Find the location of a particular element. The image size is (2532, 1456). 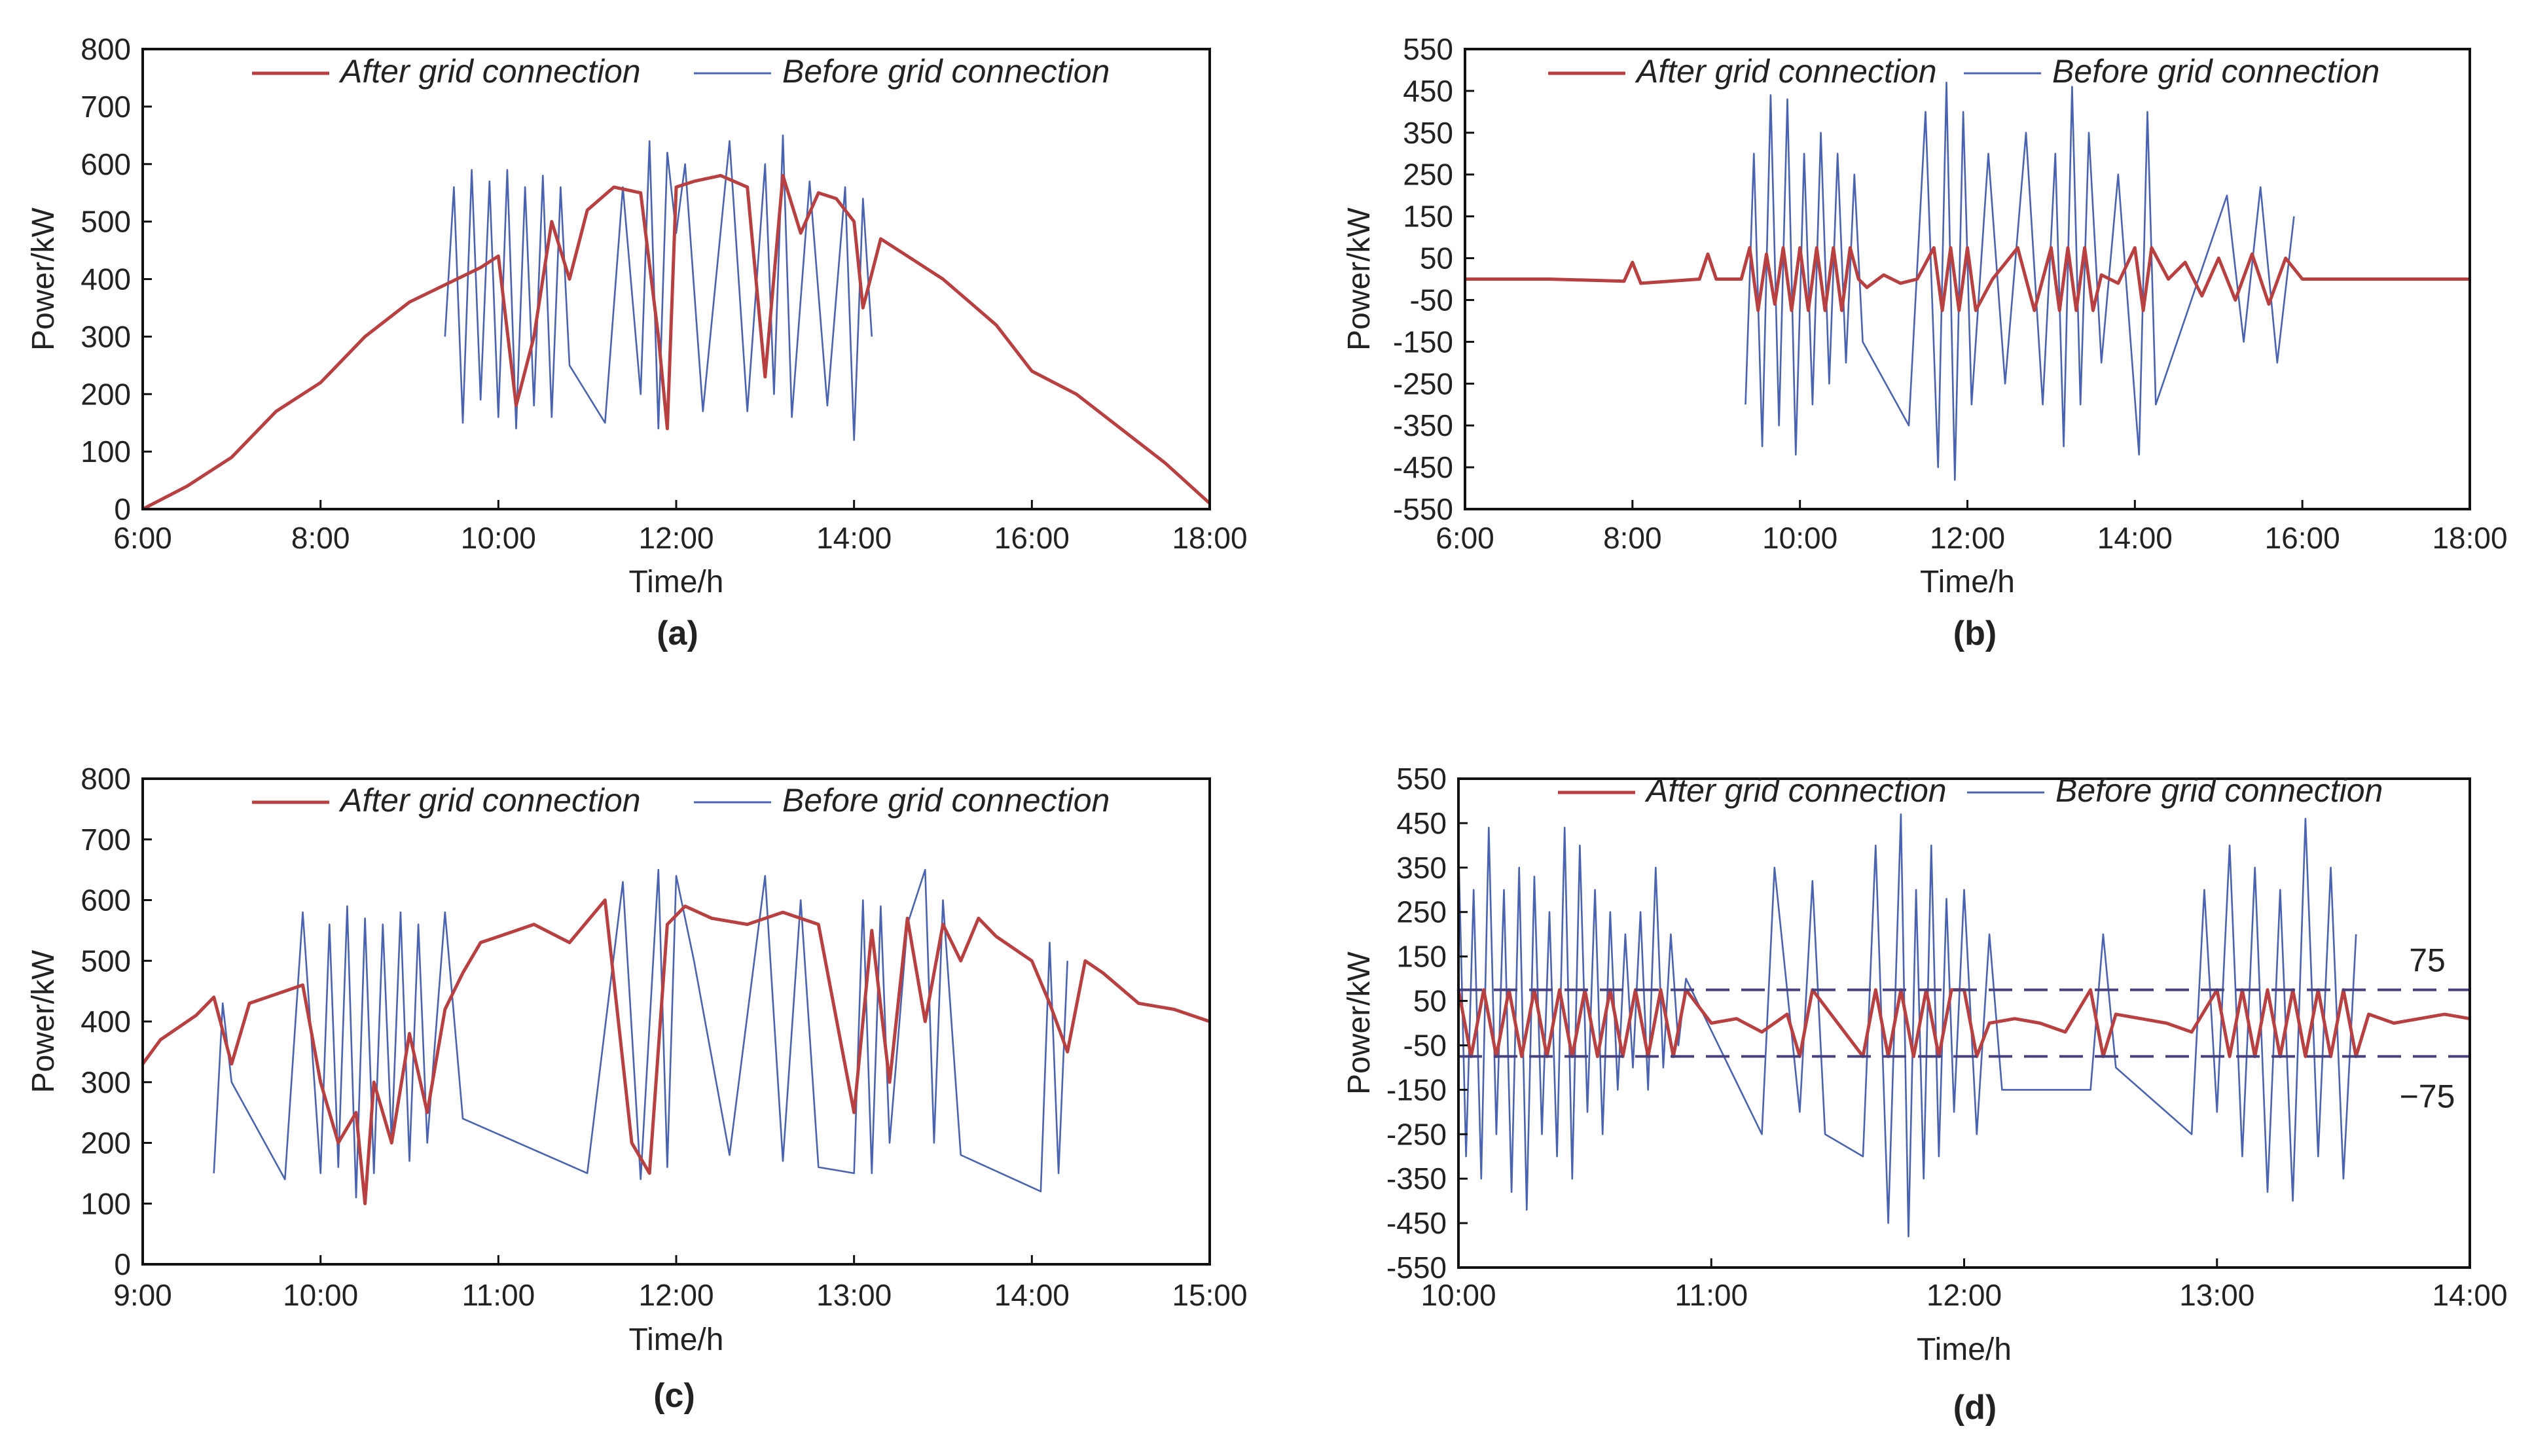

panel-d-ytick-label: 50 is located at coordinates (1430, 1001).